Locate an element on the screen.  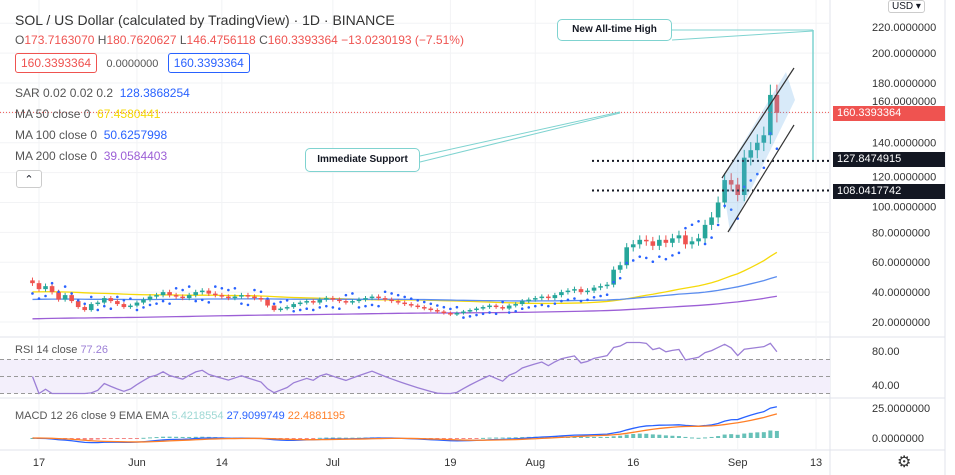
rsi-line is located at coordinates (404, 368).